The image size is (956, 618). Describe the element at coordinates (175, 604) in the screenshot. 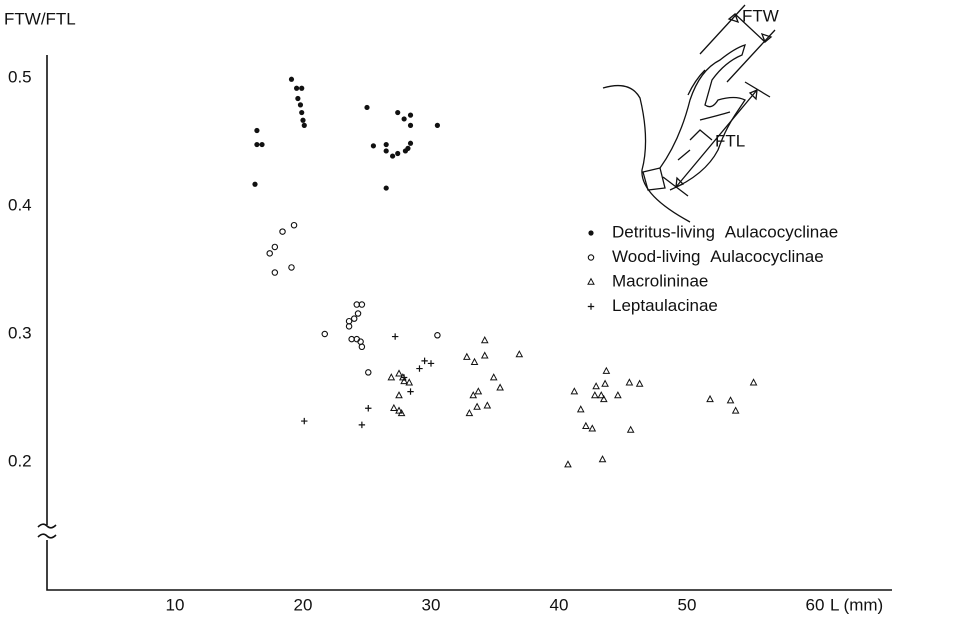

I see `x-tick-label: 10` at that location.